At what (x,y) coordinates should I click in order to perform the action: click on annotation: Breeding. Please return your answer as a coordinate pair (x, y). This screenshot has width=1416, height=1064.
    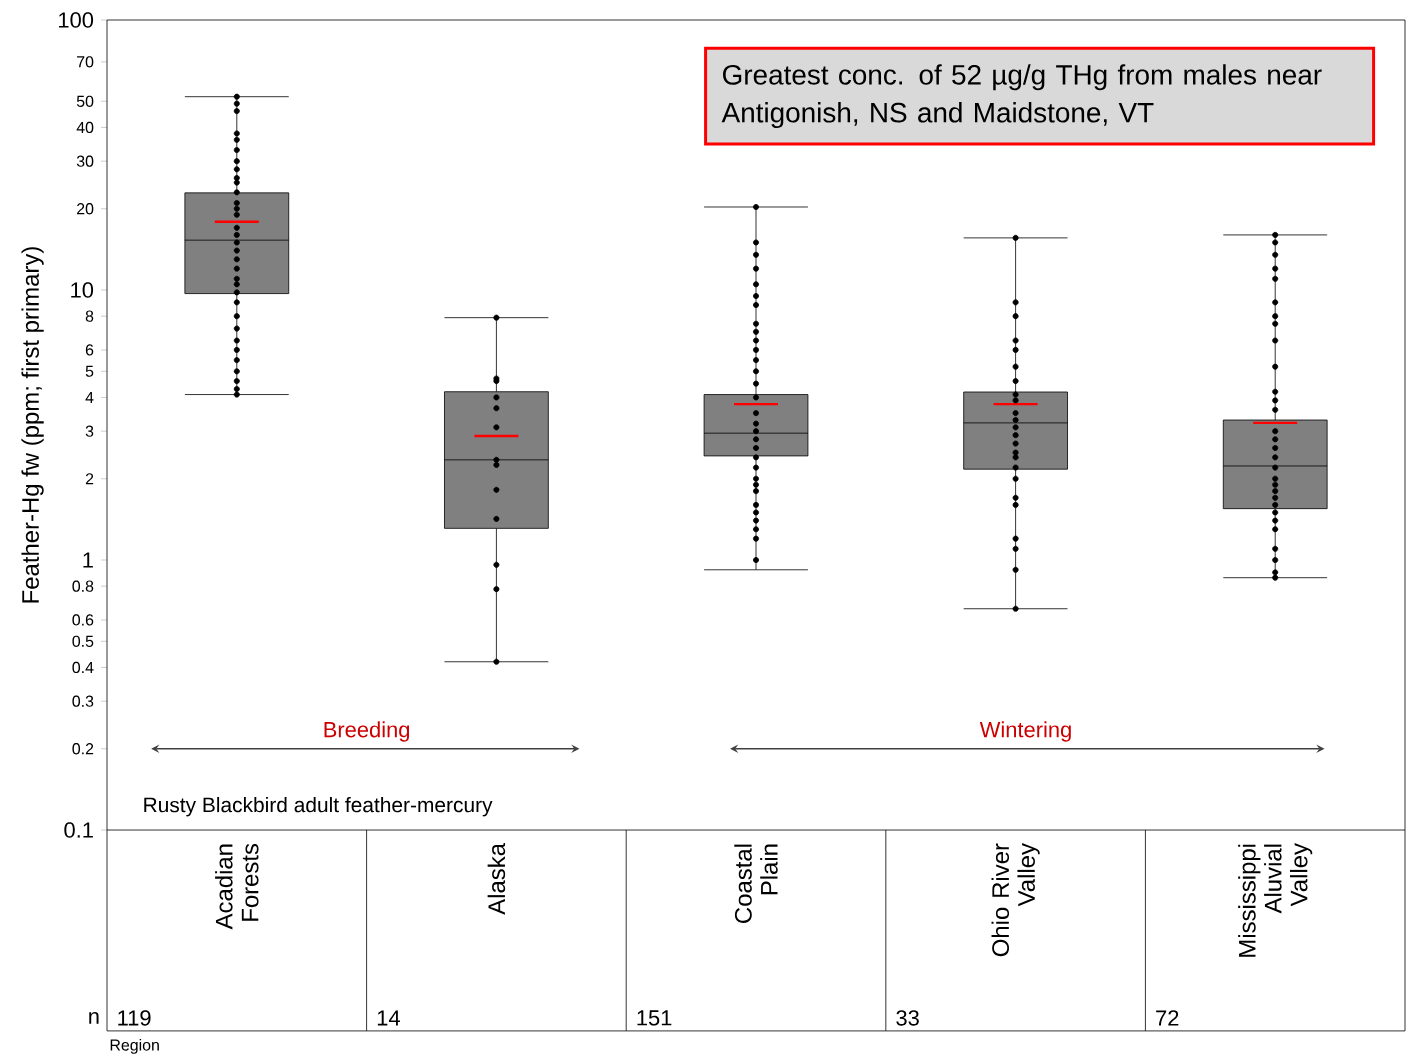
    Looking at the image, I should click on (367, 731).